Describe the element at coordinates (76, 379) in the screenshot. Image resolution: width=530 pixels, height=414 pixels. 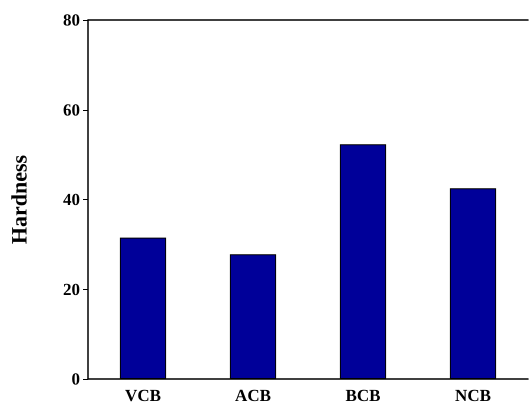
I see `y-tick-label: 0` at that location.